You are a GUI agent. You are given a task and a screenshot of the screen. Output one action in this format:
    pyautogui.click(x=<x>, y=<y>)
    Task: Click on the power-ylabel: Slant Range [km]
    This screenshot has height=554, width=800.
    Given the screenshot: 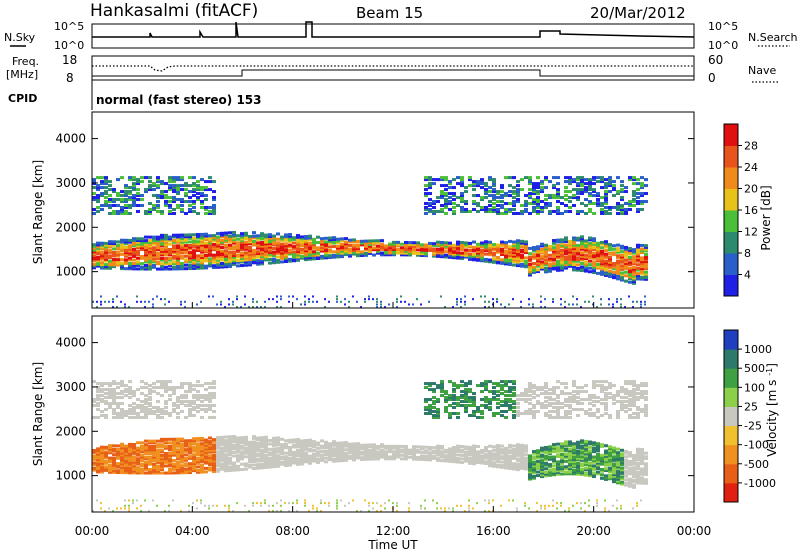 What is the action you would take?
    pyautogui.click(x=38, y=212)
    